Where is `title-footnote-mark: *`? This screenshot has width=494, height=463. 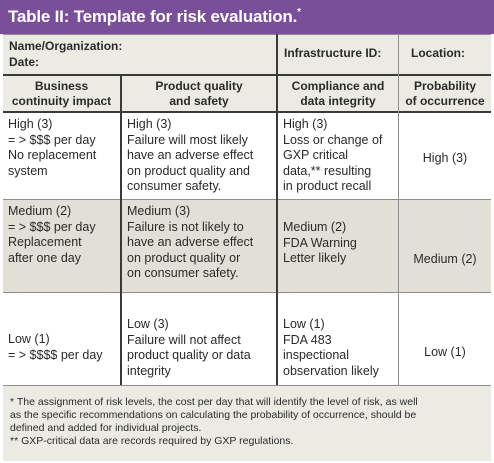
title-footnote-mark: * is located at coordinates (299, 12).